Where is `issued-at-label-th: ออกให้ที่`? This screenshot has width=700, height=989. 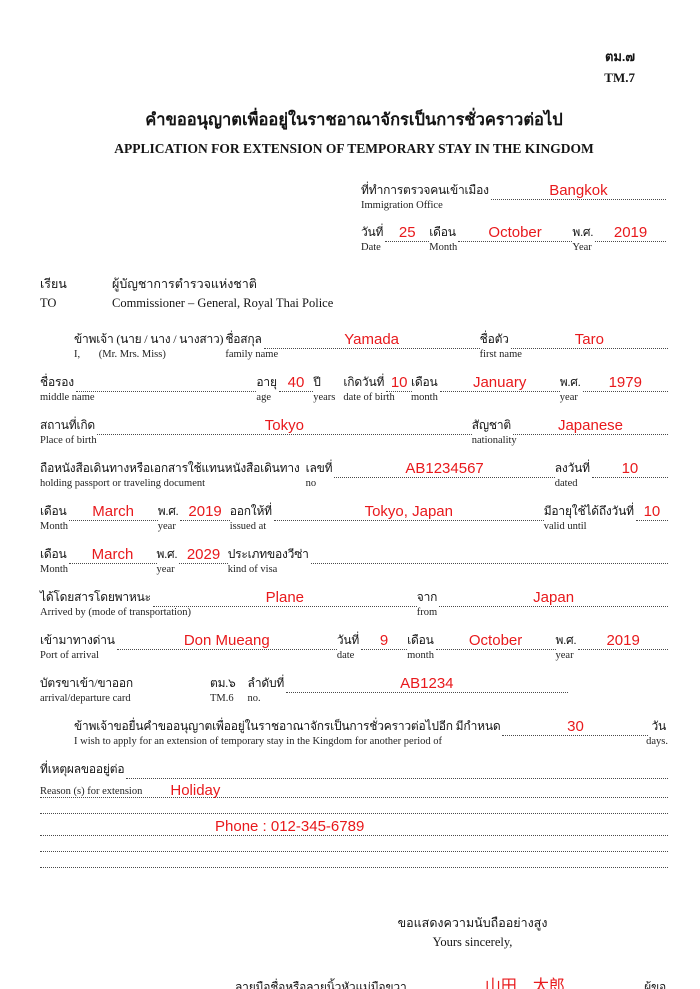 issued-at-label-th: ออกให้ที่ is located at coordinates (250, 511).